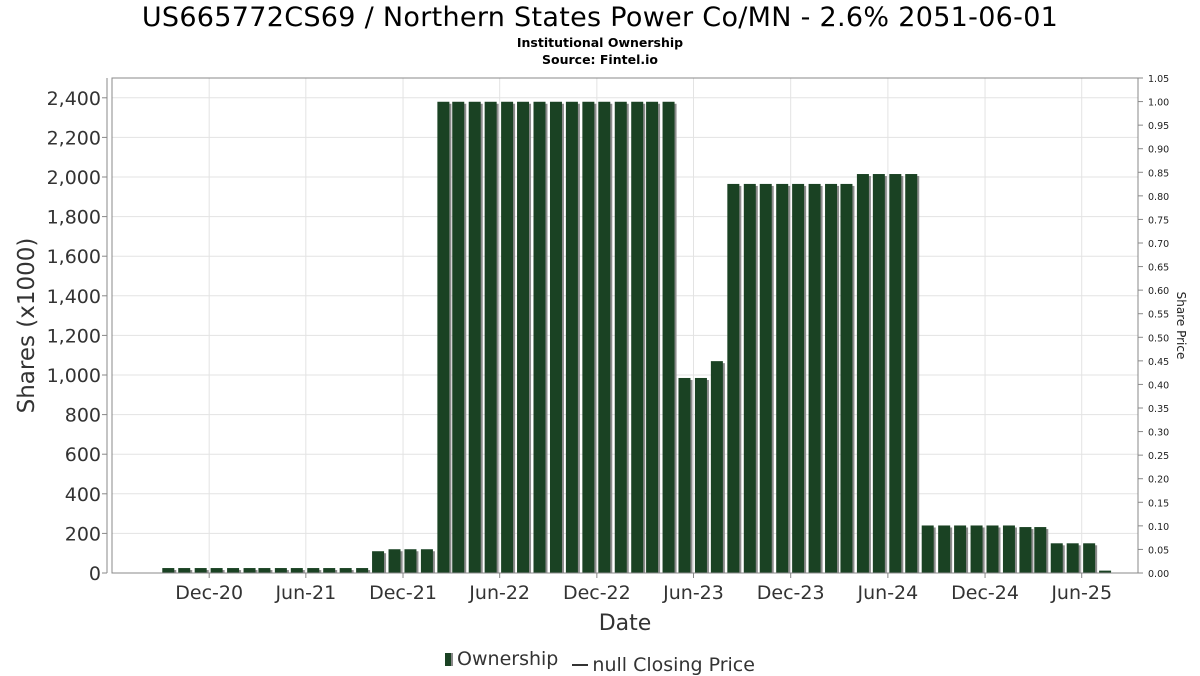  I want to click on y2-tick-label: 0.30, so click(1158, 433).